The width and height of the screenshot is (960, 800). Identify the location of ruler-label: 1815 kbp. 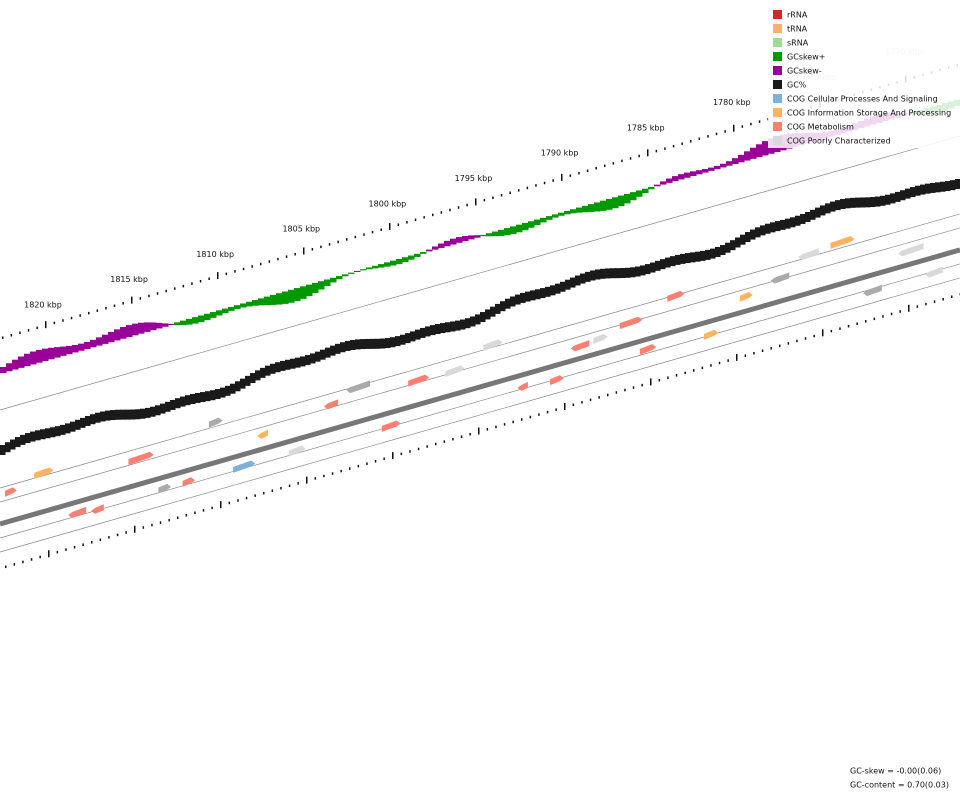
(129, 279).